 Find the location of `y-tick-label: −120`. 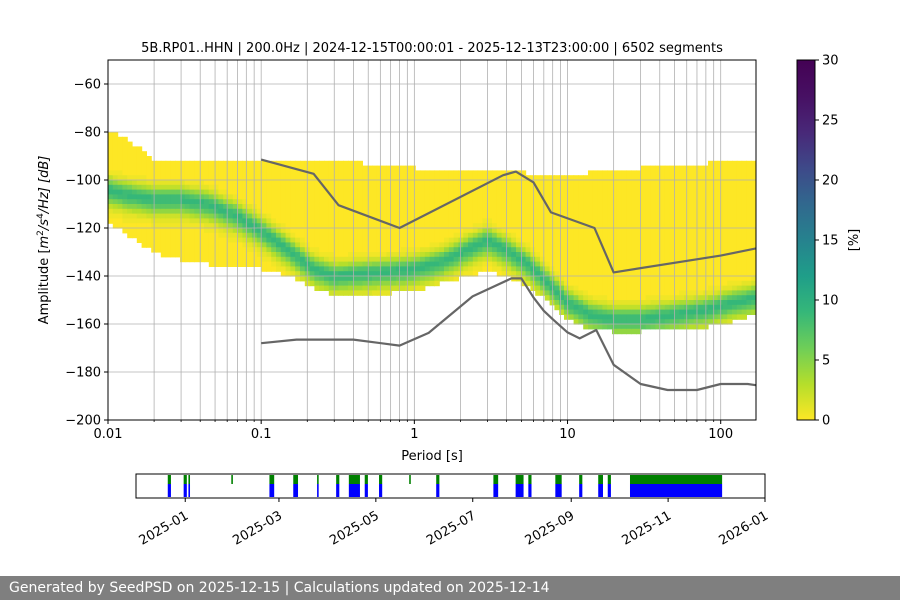

y-tick-label: −120 is located at coordinates (83, 229).